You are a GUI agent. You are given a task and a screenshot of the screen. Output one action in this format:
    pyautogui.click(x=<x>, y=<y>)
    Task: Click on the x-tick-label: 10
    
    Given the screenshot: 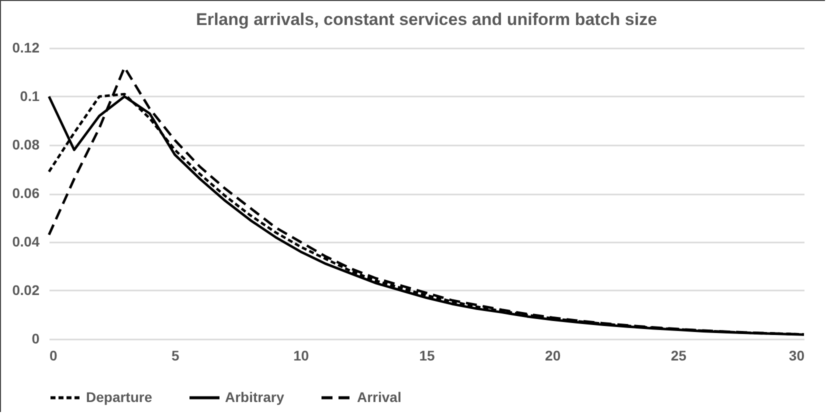 What is the action you would take?
    pyautogui.click(x=301, y=356)
    